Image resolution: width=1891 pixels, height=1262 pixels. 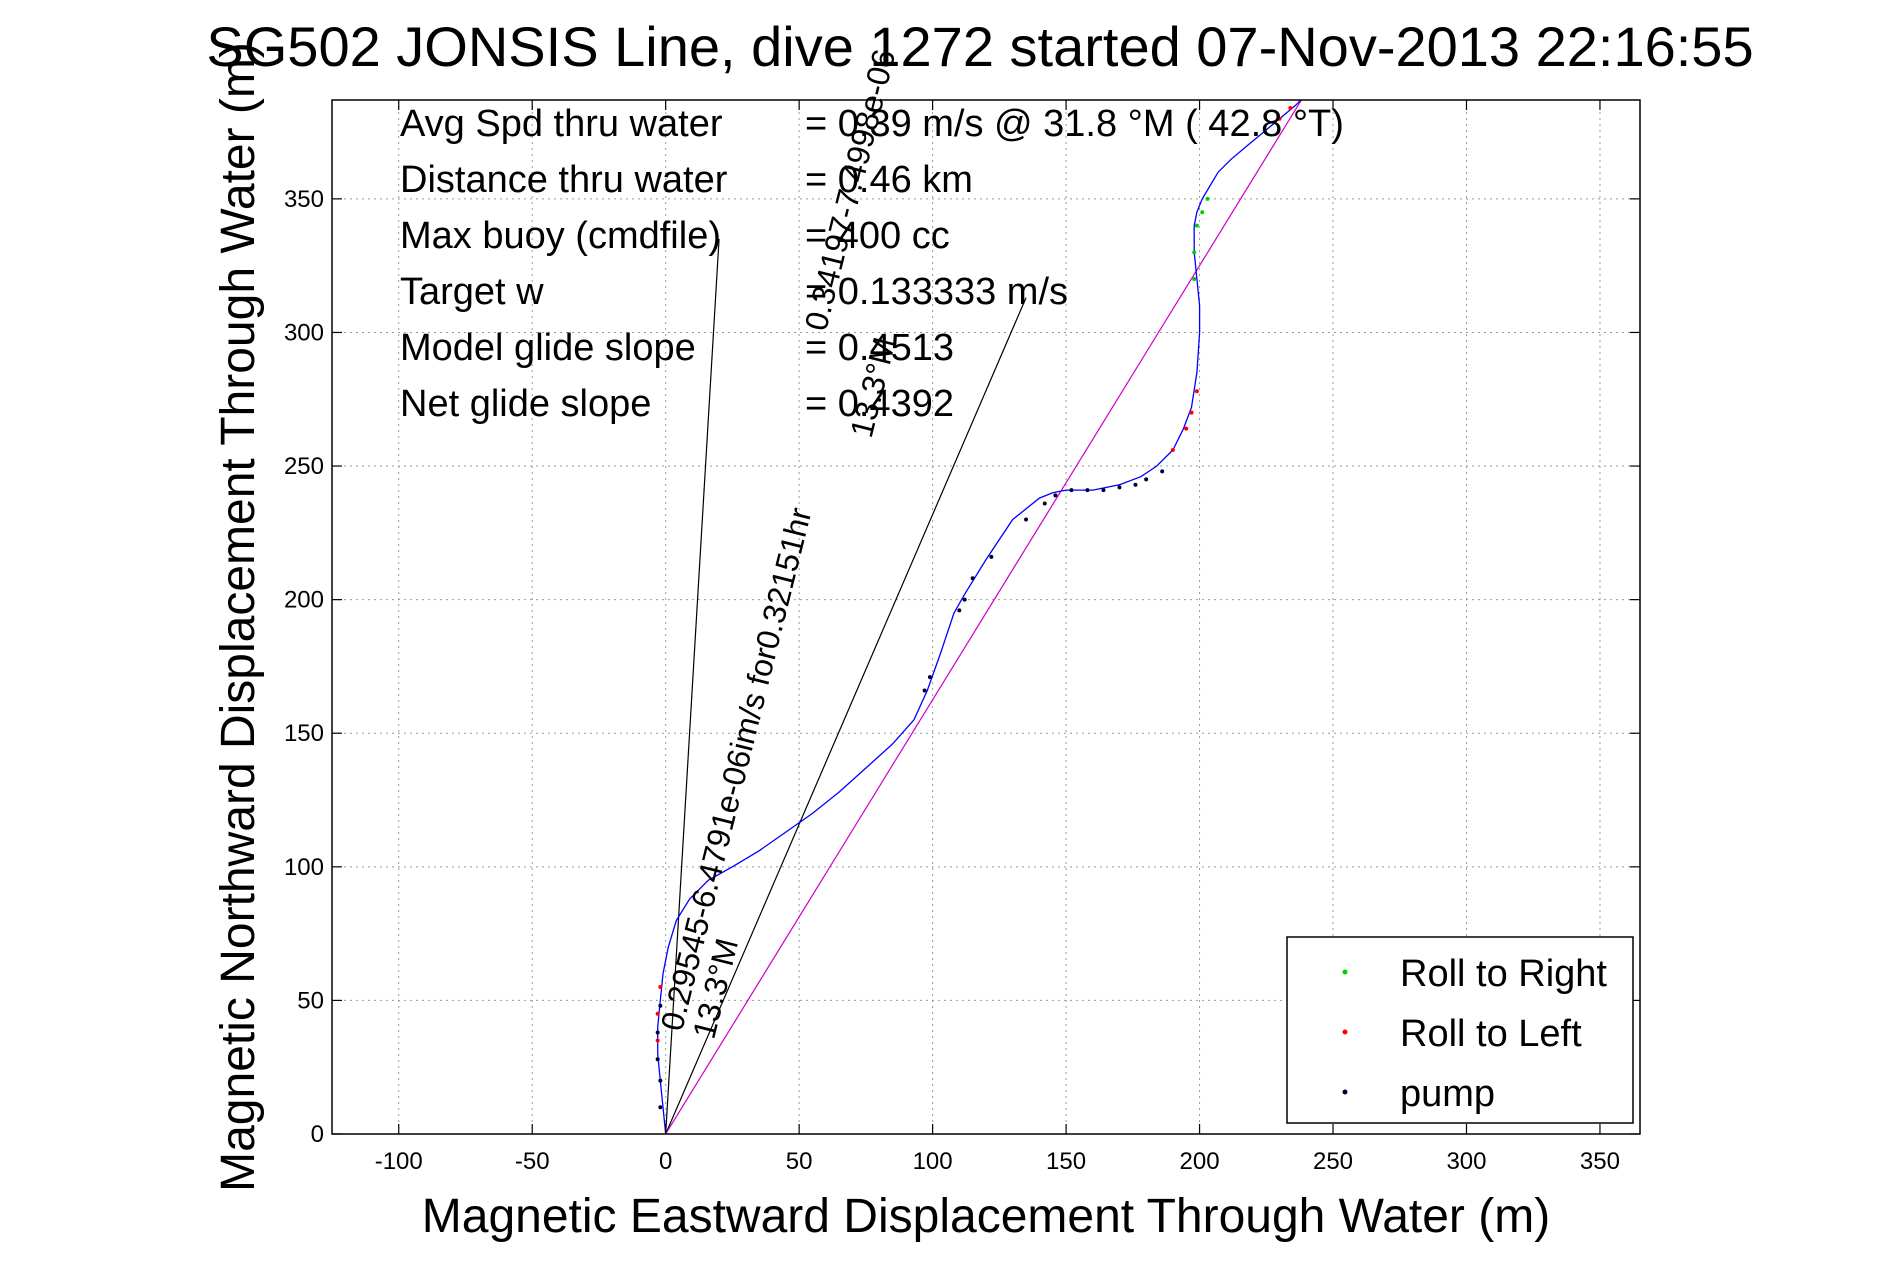 I want to click on y-tick-label: 350, so click(x=304, y=199).